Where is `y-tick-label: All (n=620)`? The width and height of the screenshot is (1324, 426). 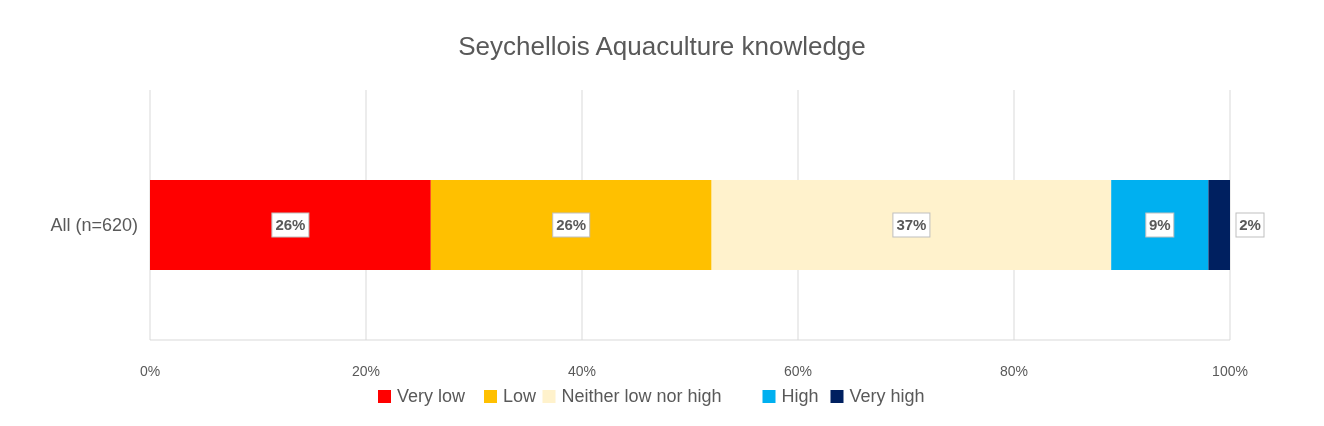
y-tick-label: All (n=620) is located at coordinates (94, 225).